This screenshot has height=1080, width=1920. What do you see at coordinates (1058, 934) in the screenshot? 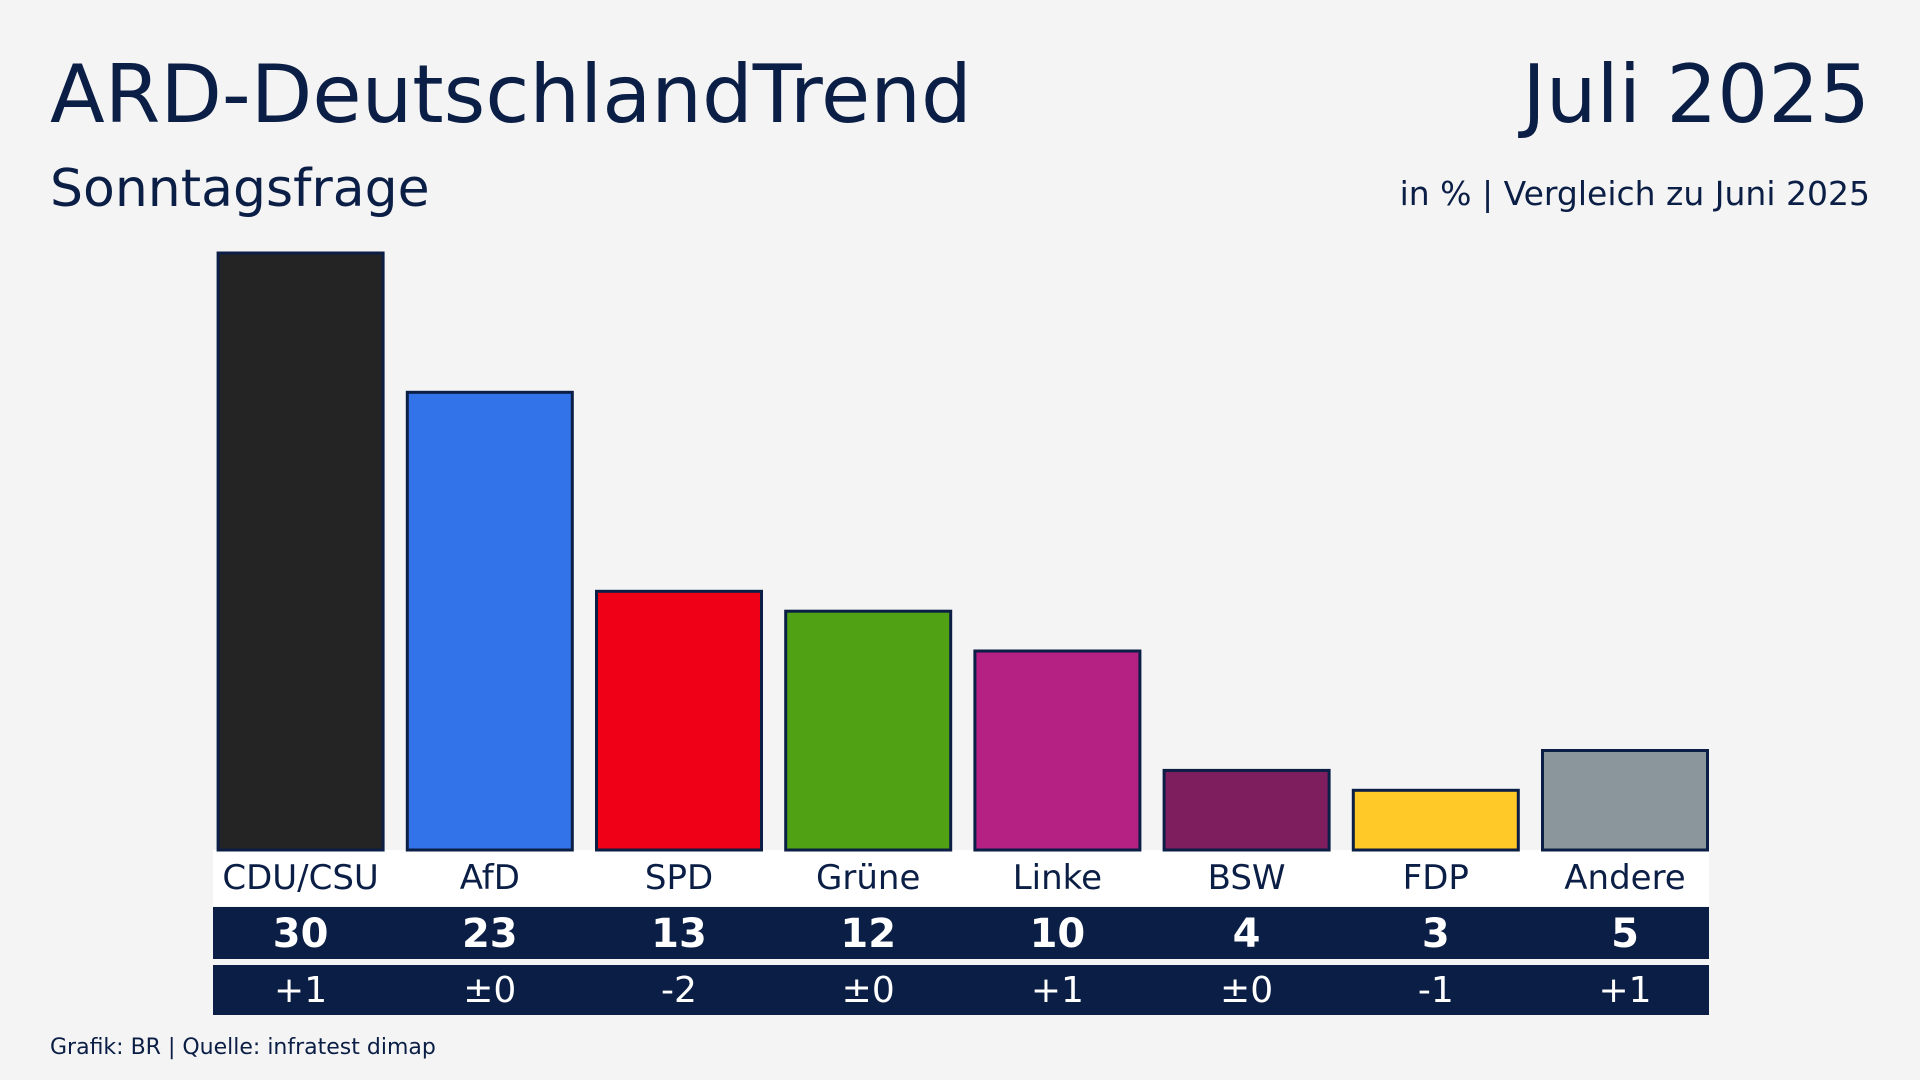
I see `value-label: 10` at bounding box center [1058, 934].